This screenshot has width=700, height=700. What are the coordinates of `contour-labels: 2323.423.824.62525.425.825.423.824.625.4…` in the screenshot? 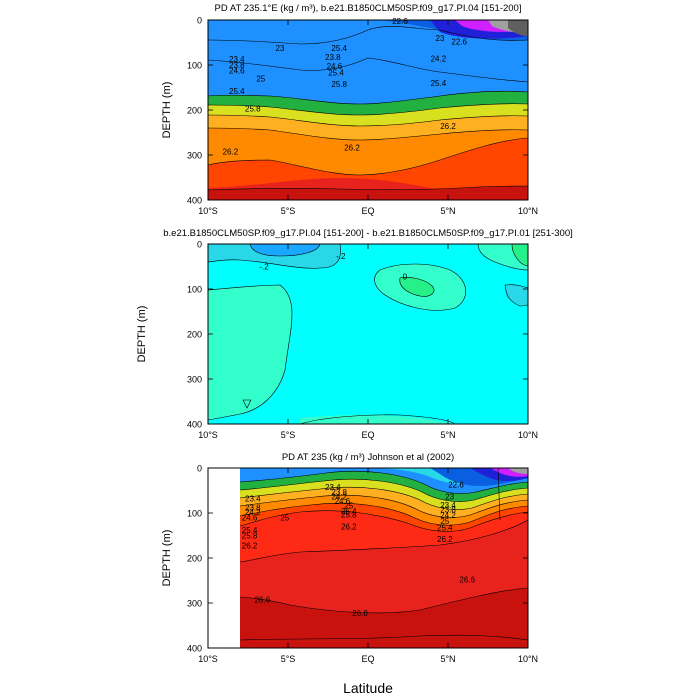 It's located at (345, 86).